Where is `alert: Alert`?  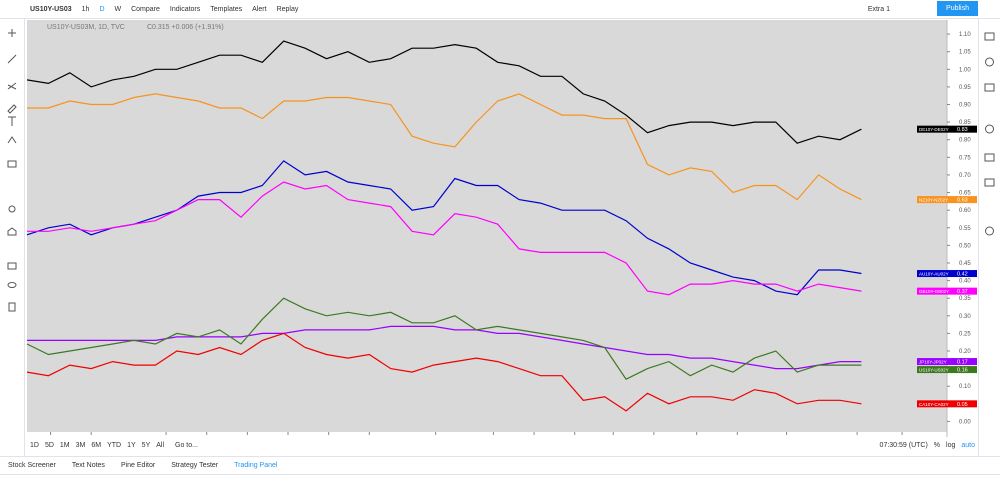
alert: Alert is located at coordinates (259, 9).